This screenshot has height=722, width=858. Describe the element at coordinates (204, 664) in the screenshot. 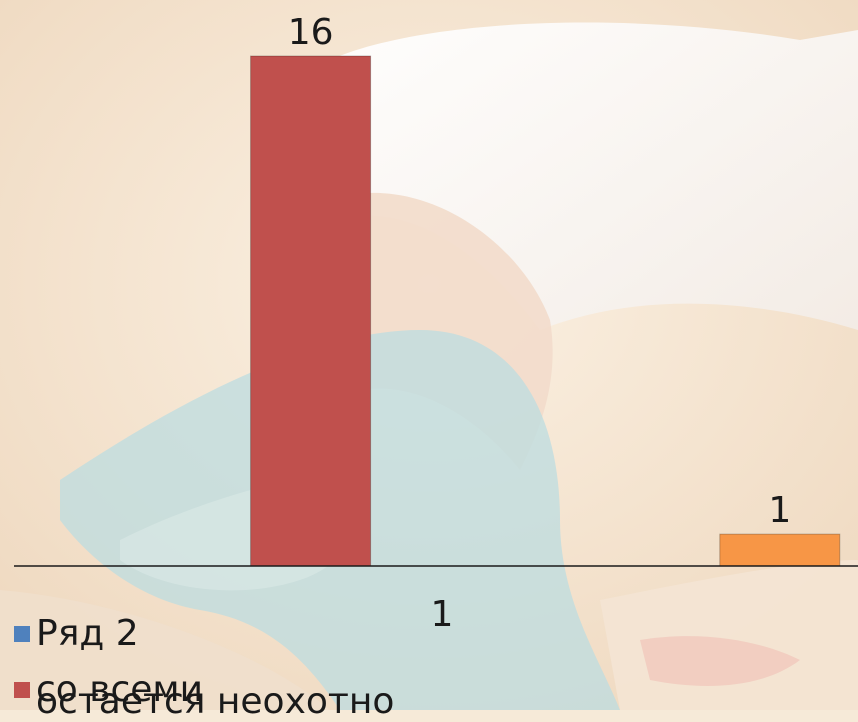

I see `legend: Ряд 2 со всеми остается неохотно` at that location.